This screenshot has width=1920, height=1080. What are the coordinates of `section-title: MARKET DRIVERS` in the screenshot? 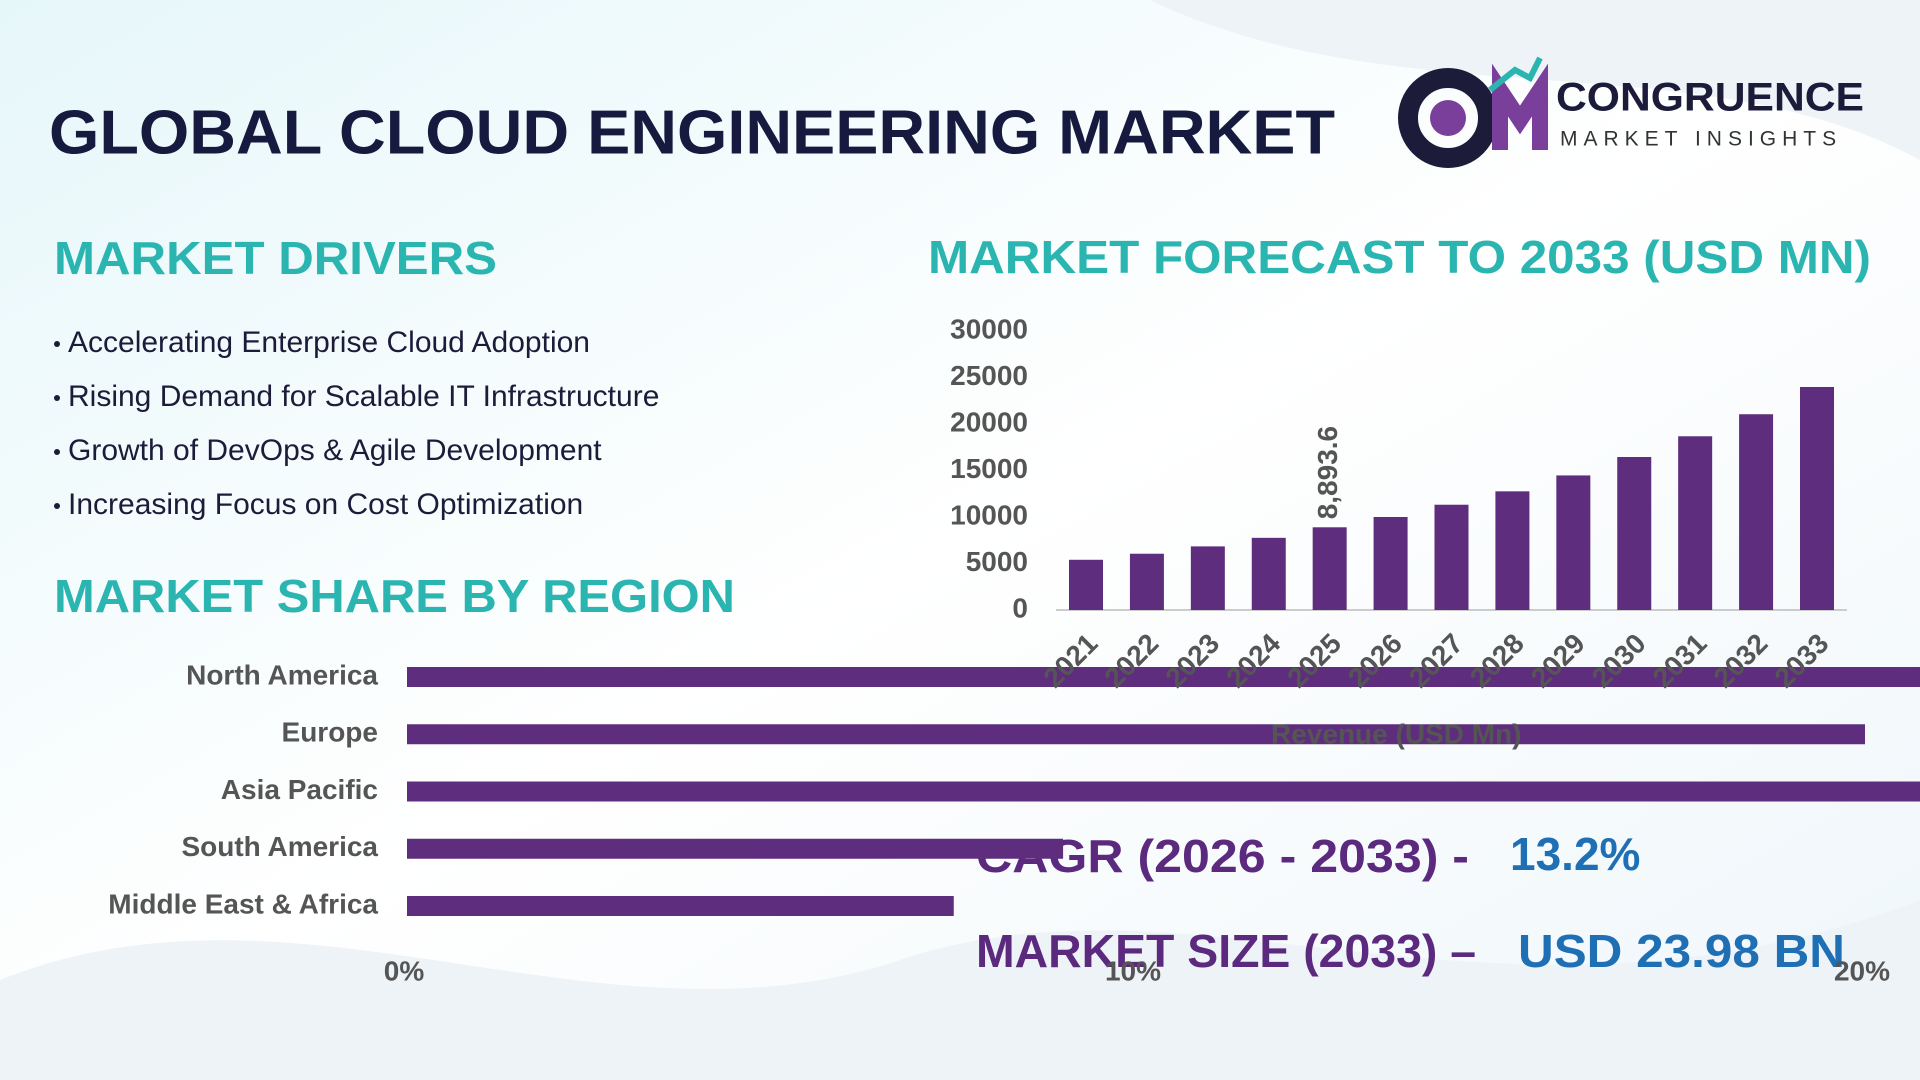 It's located at (275, 258).